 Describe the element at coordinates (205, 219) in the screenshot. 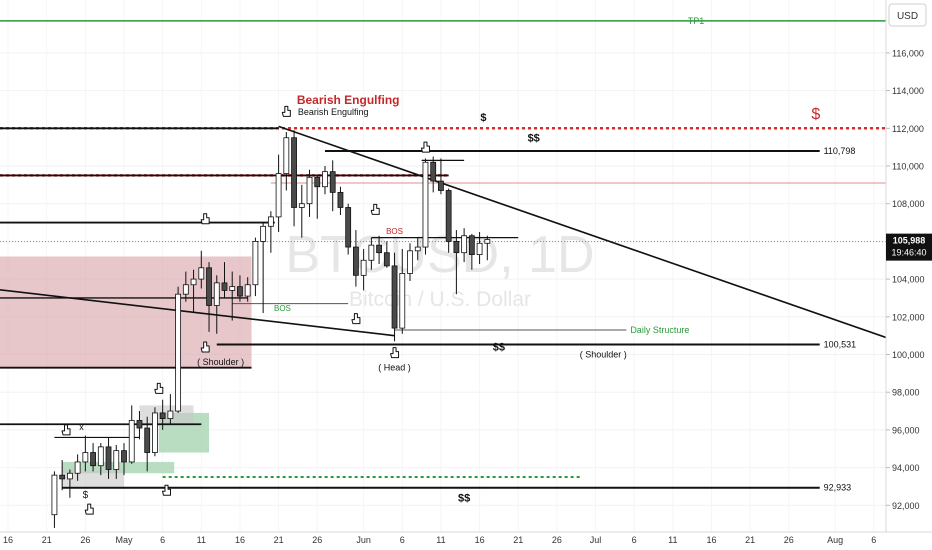

I see `hand-marker-mid-left` at that location.